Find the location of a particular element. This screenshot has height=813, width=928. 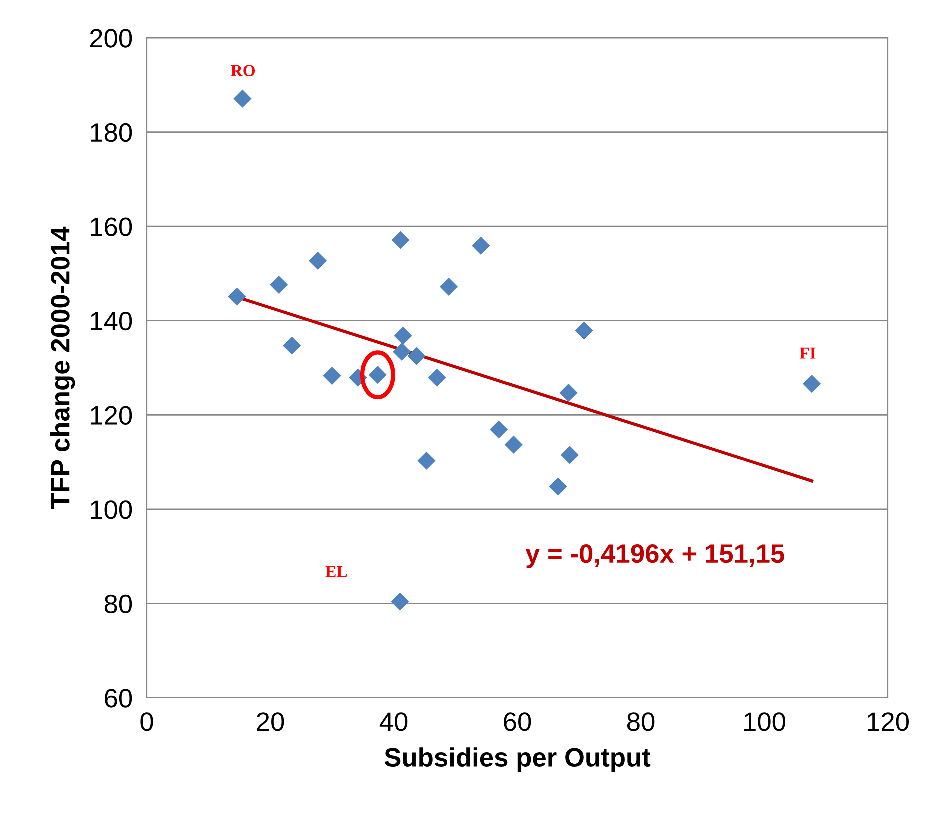

x-tick-label: 40 is located at coordinates (394, 722).